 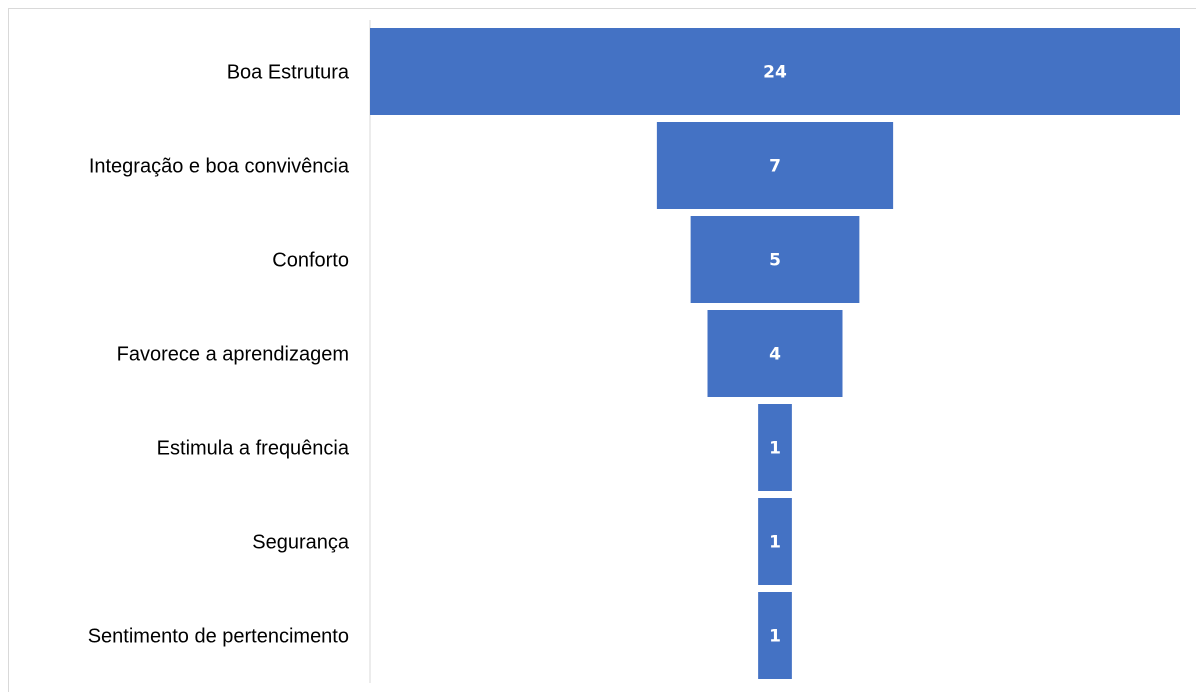 What do you see at coordinates (301, 543) in the screenshot?
I see `category-label: Segurança` at bounding box center [301, 543].